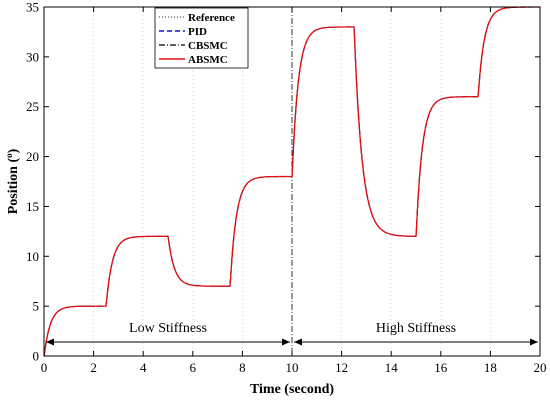  I want to click on y-tick-label: 0, so click(36, 356).